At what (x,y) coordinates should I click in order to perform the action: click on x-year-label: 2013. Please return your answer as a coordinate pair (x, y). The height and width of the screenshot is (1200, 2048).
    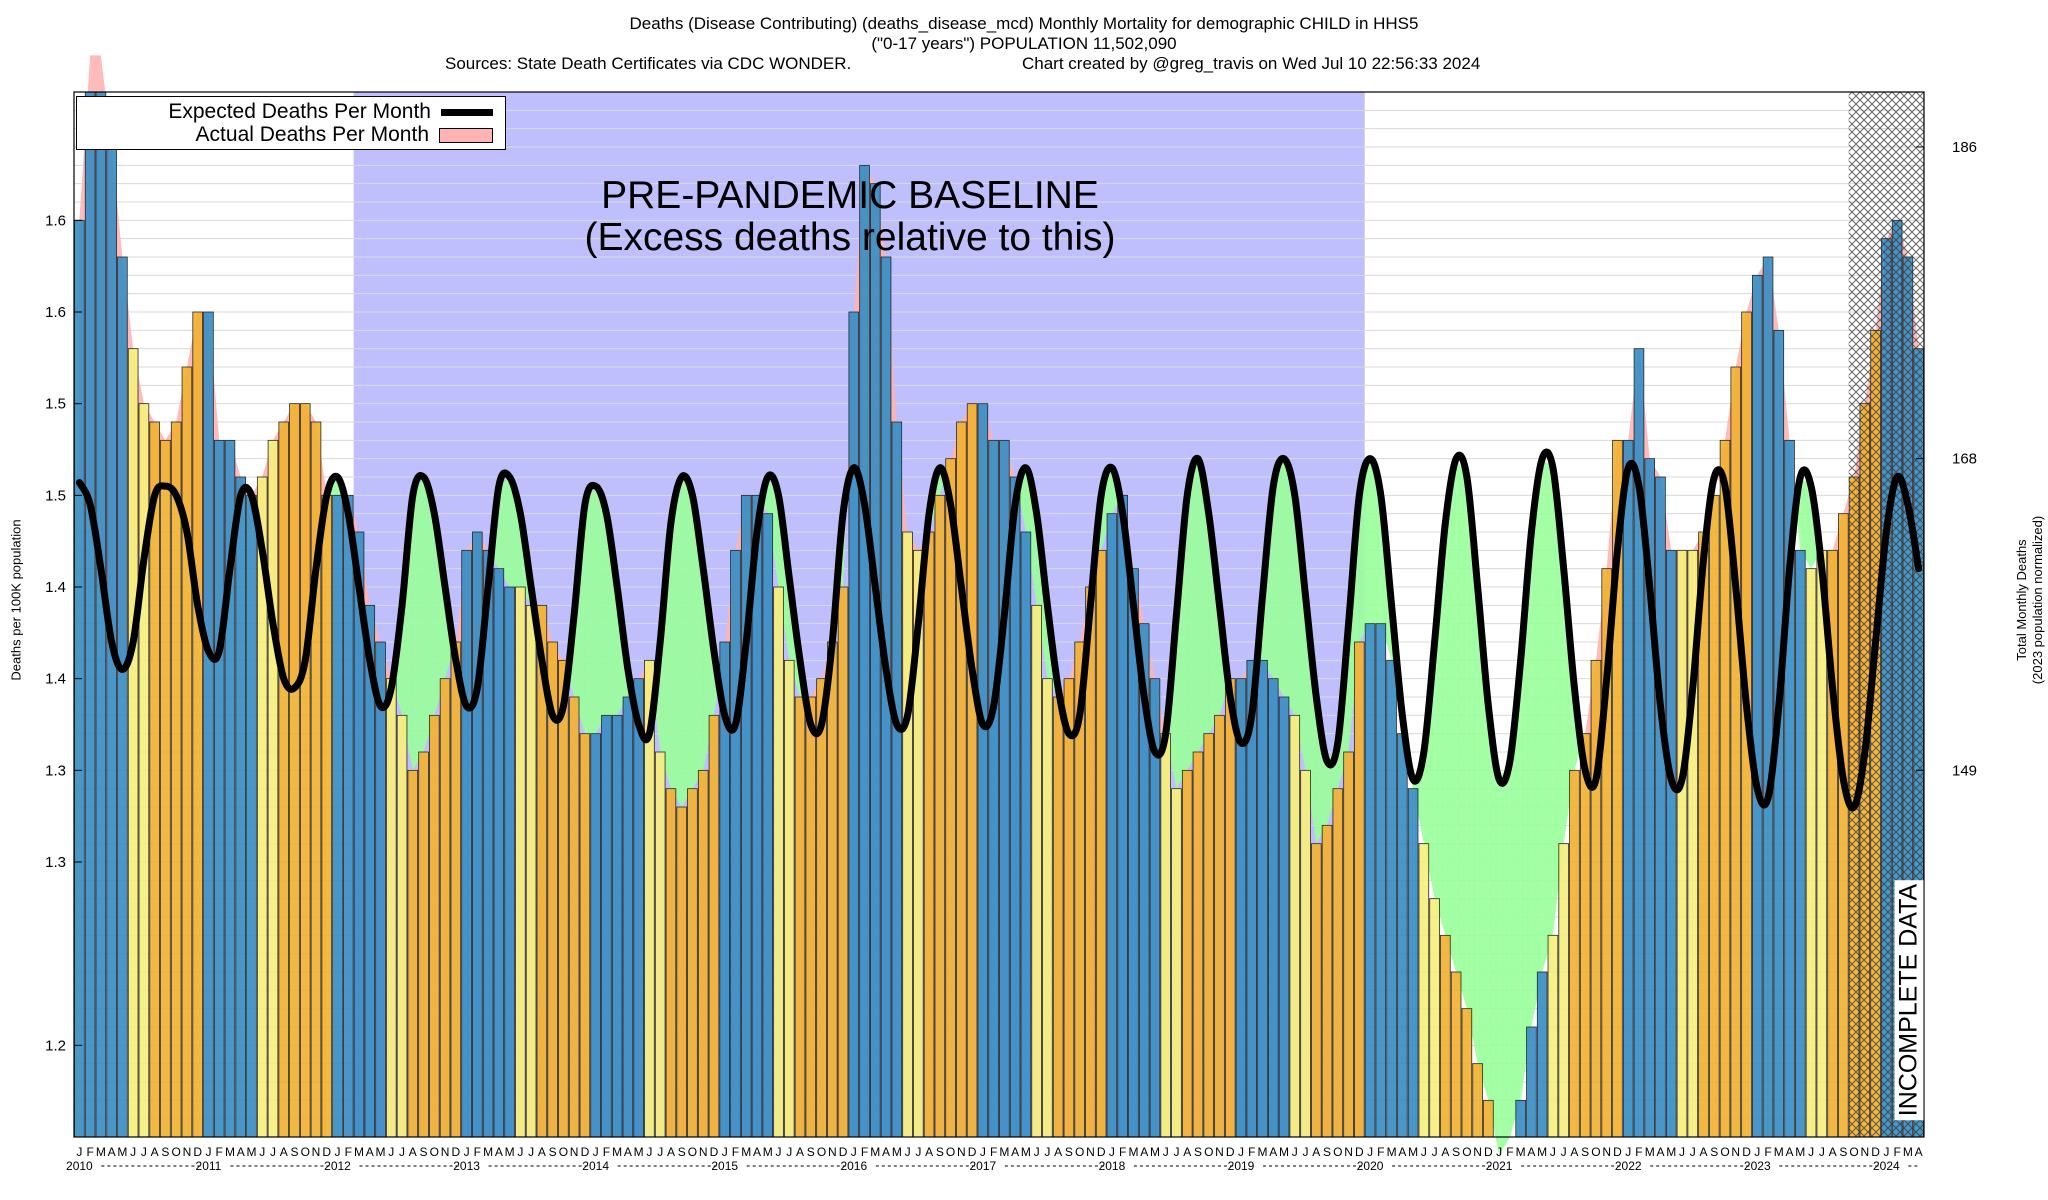
    Looking at the image, I should click on (466, 1166).